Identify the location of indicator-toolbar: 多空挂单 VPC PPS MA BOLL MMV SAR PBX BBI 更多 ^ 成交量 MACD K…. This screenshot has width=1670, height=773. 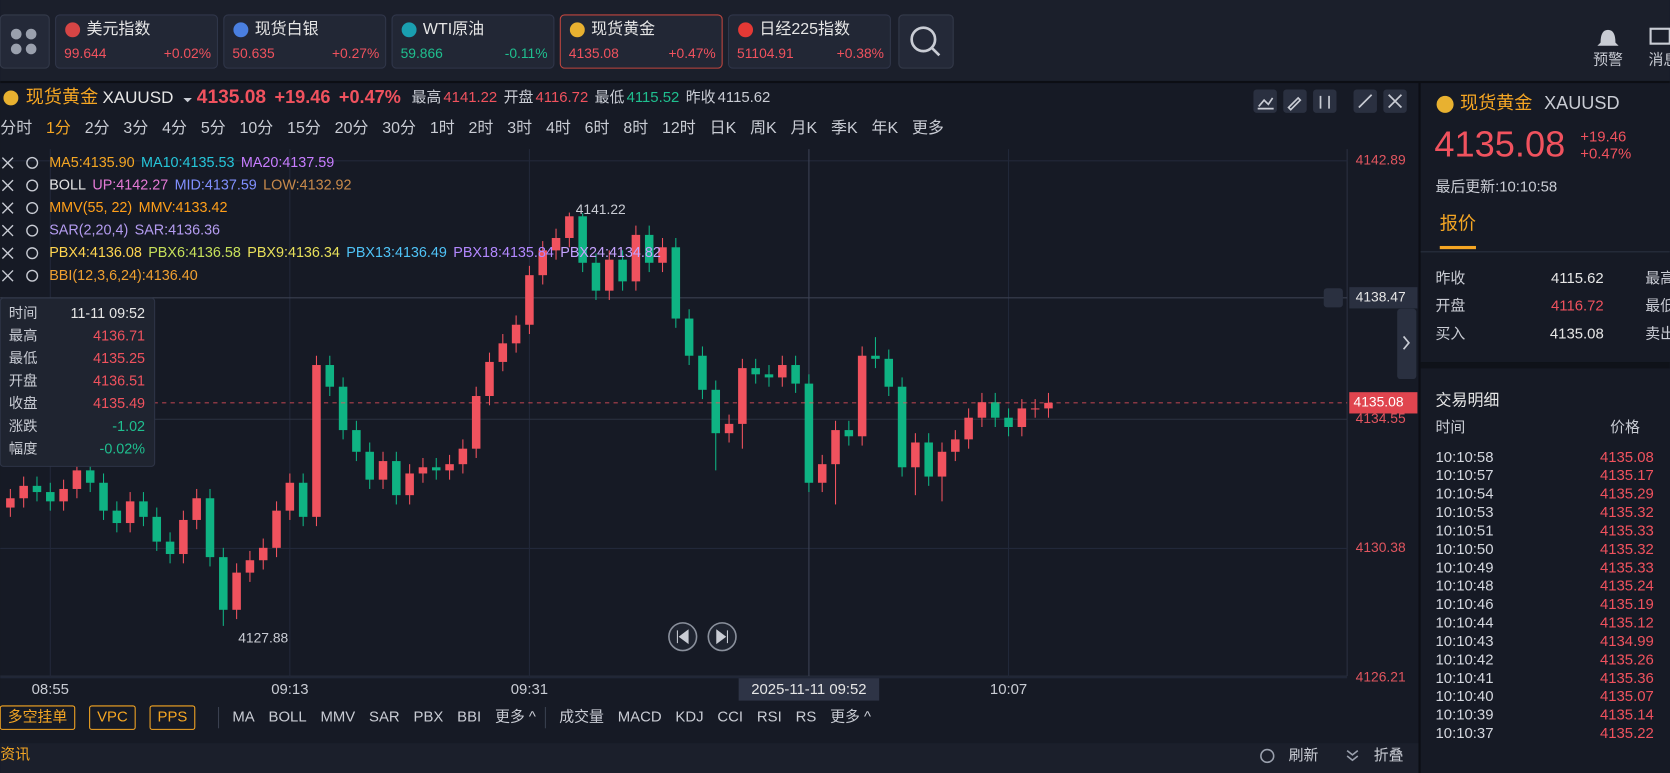
(435, 717).